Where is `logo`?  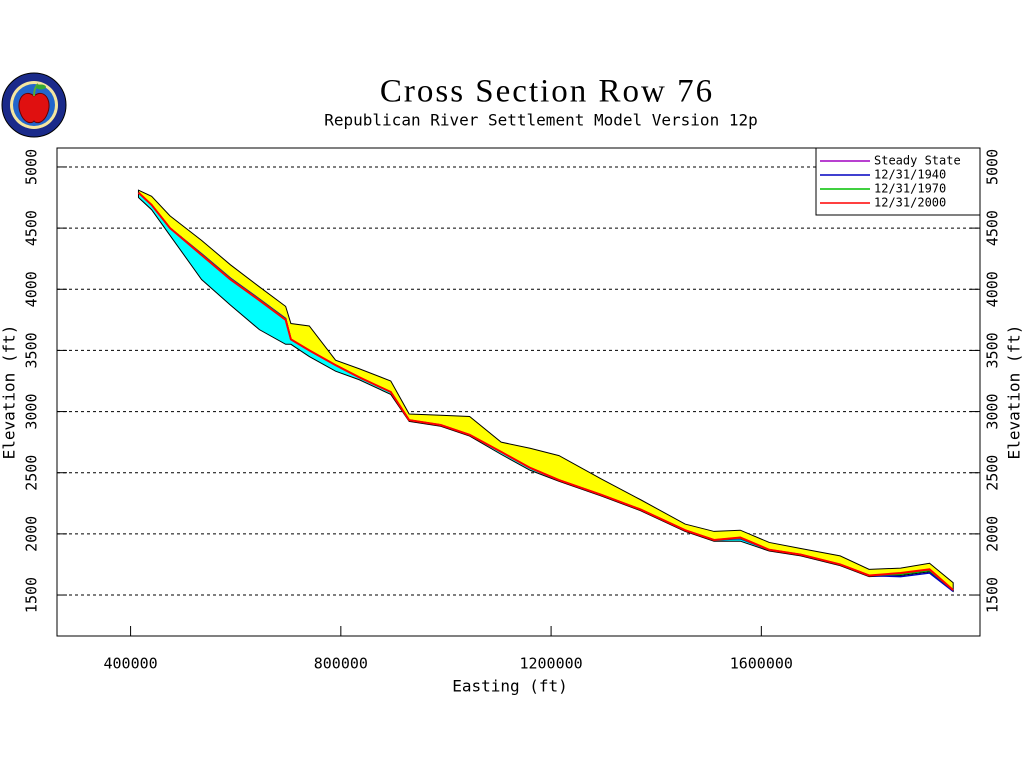 logo is located at coordinates (34, 105).